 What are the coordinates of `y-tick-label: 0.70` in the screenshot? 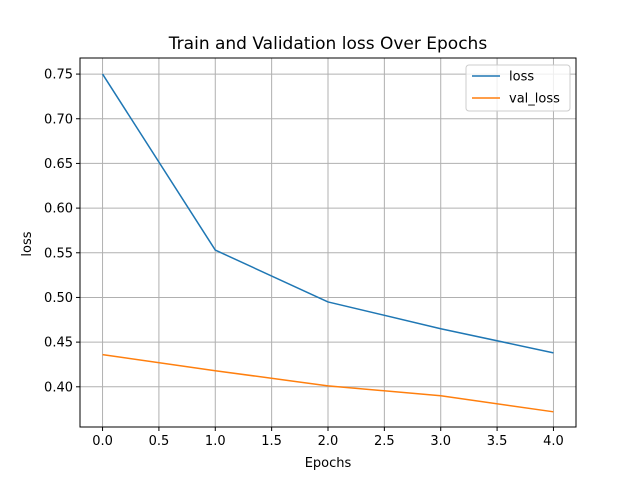 It's located at (58, 119).